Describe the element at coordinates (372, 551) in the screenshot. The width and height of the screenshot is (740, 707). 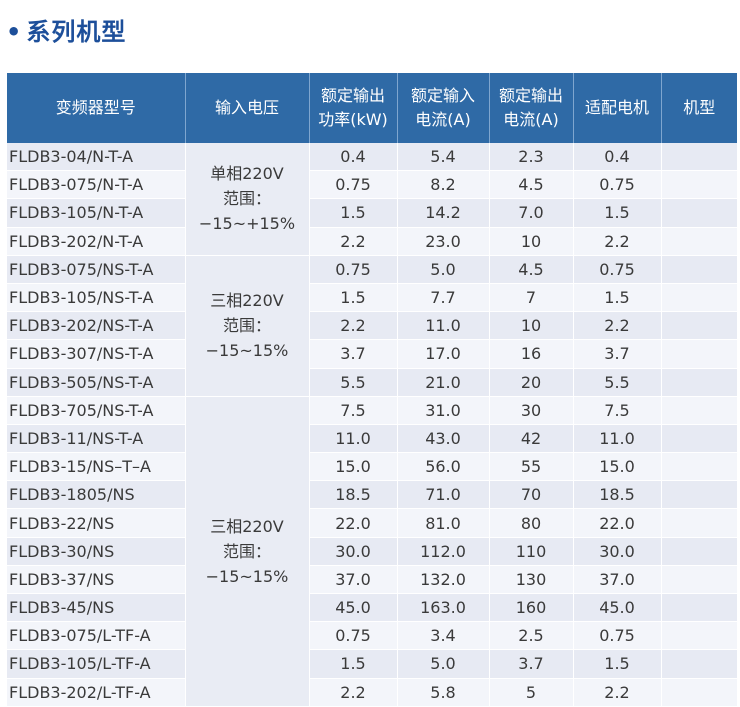
I see `table-row: FLDB3-30/NS 30.0 112.0 110 30.0` at that location.